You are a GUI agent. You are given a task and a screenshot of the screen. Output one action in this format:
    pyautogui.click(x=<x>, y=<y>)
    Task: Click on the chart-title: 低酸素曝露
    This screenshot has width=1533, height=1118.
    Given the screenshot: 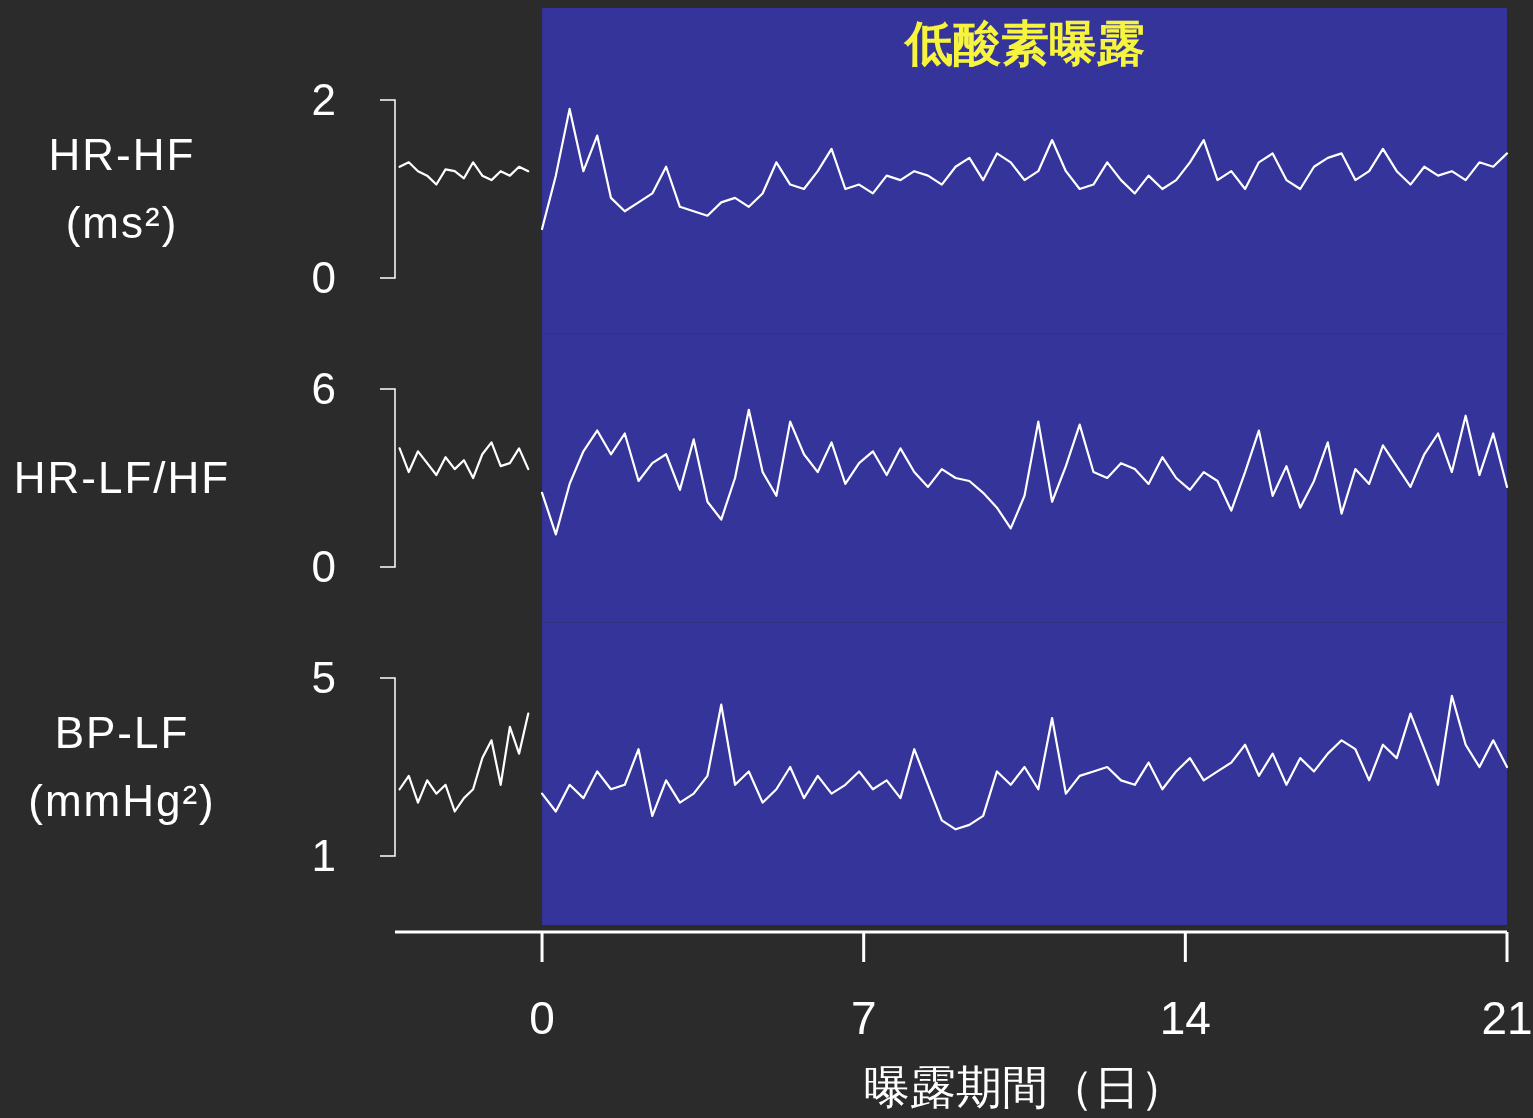 What is the action you would take?
    pyautogui.click(x=1023, y=43)
    